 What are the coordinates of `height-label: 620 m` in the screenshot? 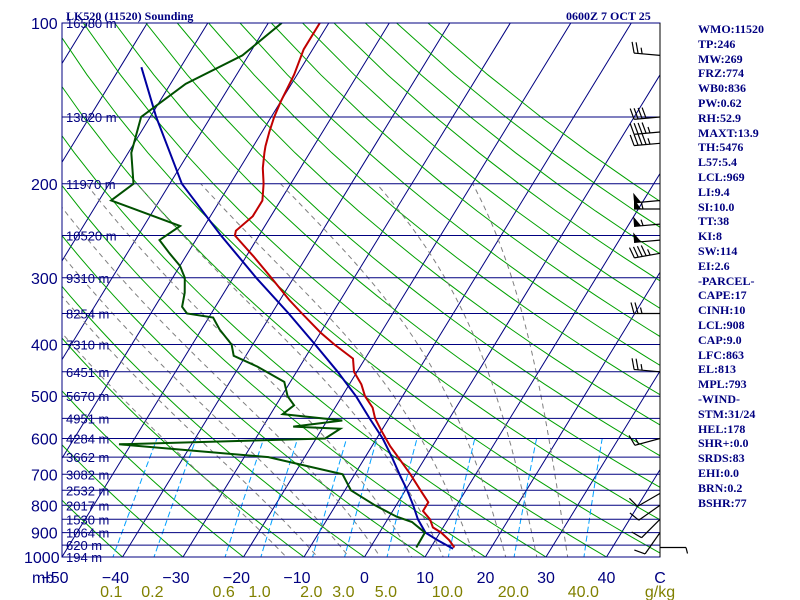 It's located at (84, 545).